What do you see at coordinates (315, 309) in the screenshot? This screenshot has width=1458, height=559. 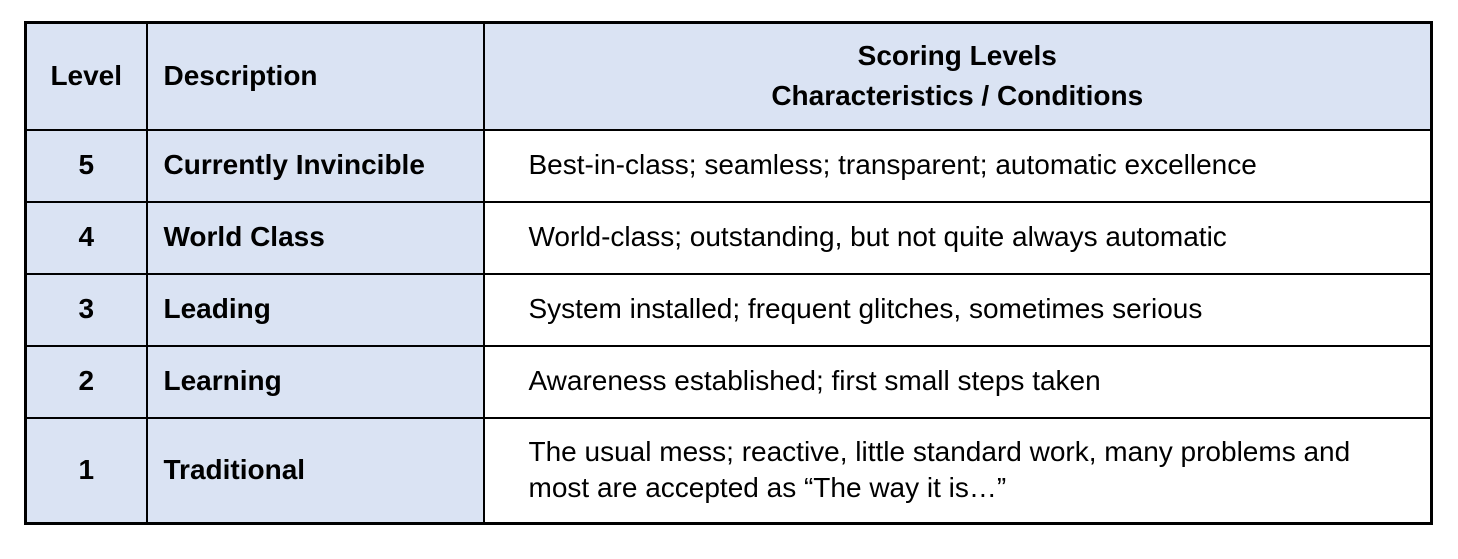 I see `description-value: Leading` at bounding box center [315, 309].